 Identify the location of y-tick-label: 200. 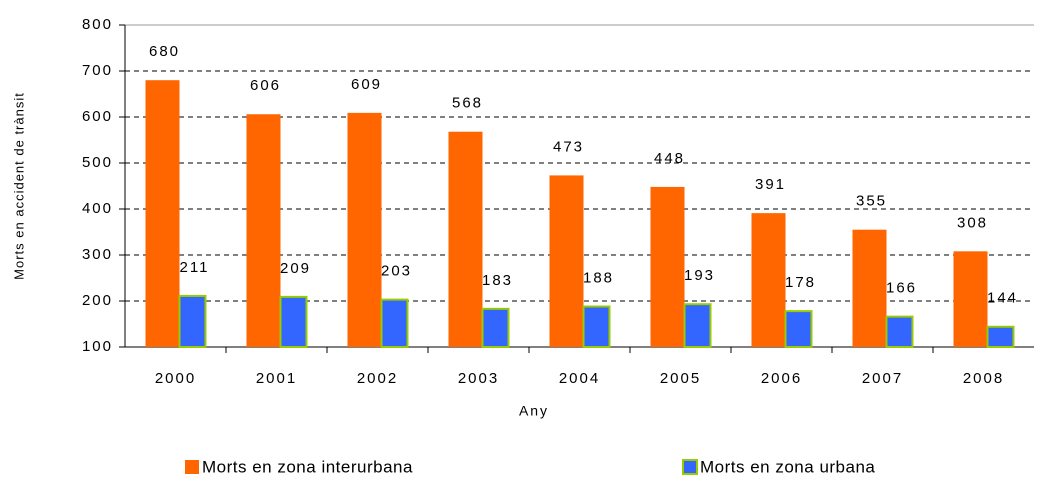
(97, 300).